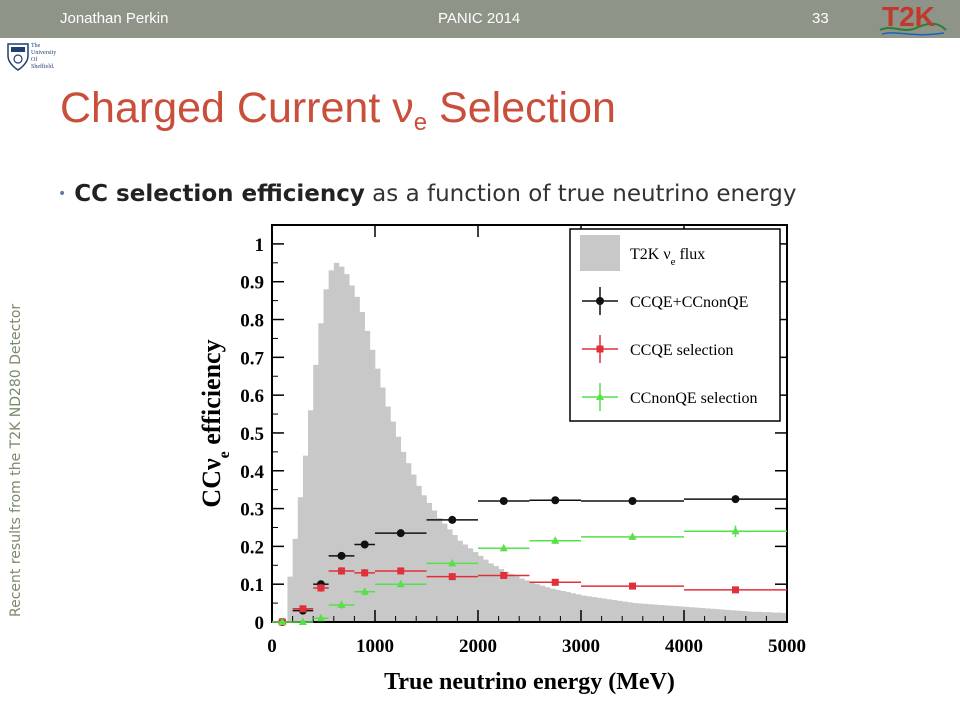 The height and width of the screenshot is (720, 960). What do you see at coordinates (114, 18) in the screenshot?
I see `author-name: Jonathan Perkin` at bounding box center [114, 18].